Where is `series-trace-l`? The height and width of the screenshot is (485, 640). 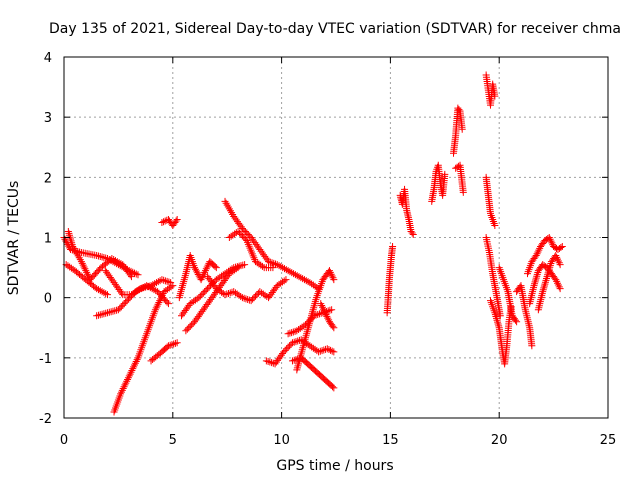 series-trace-l is located at coordinates (272, 245).